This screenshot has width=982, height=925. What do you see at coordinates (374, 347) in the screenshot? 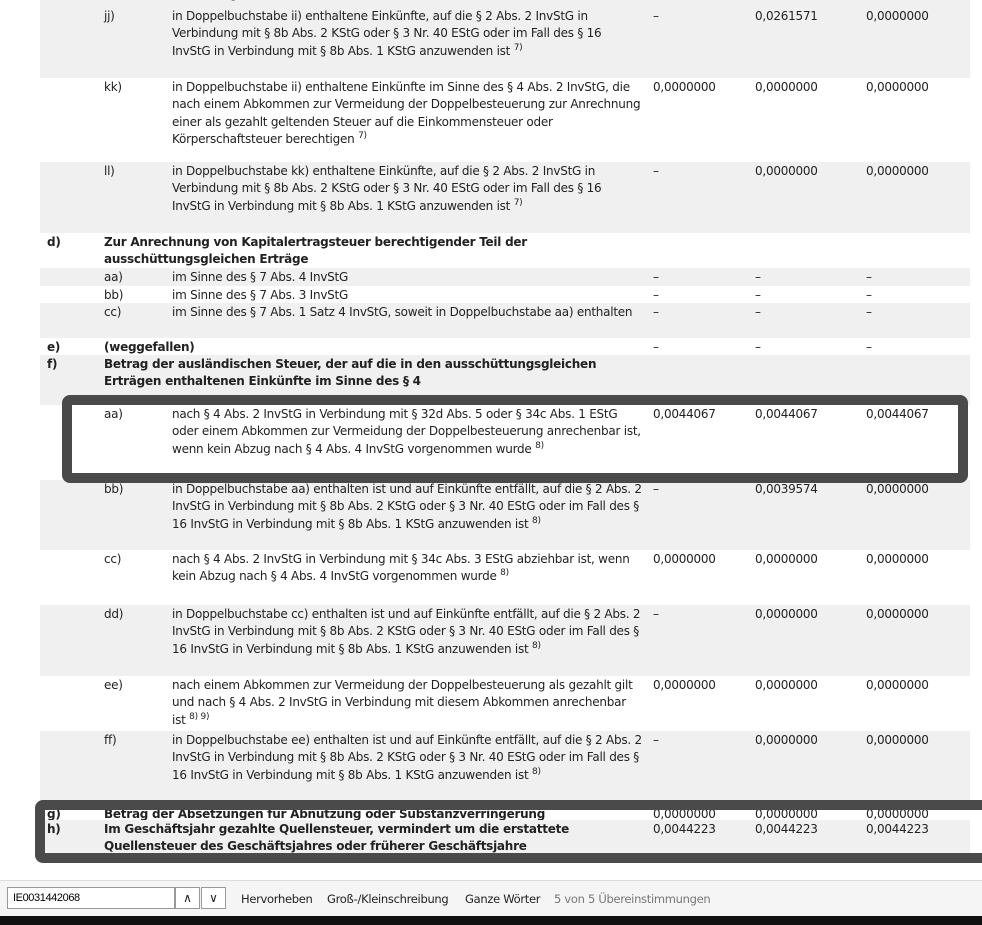
I see `row-description: (weggefallen)` at bounding box center [374, 347].